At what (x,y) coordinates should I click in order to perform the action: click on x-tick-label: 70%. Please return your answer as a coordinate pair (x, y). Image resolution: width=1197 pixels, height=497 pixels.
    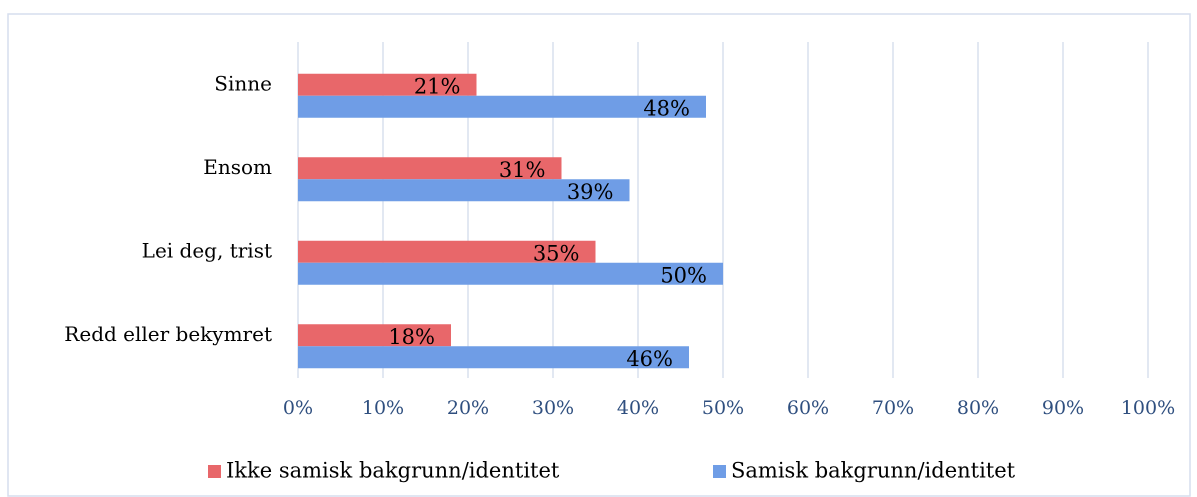
    Looking at the image, I should click on (893, 408).